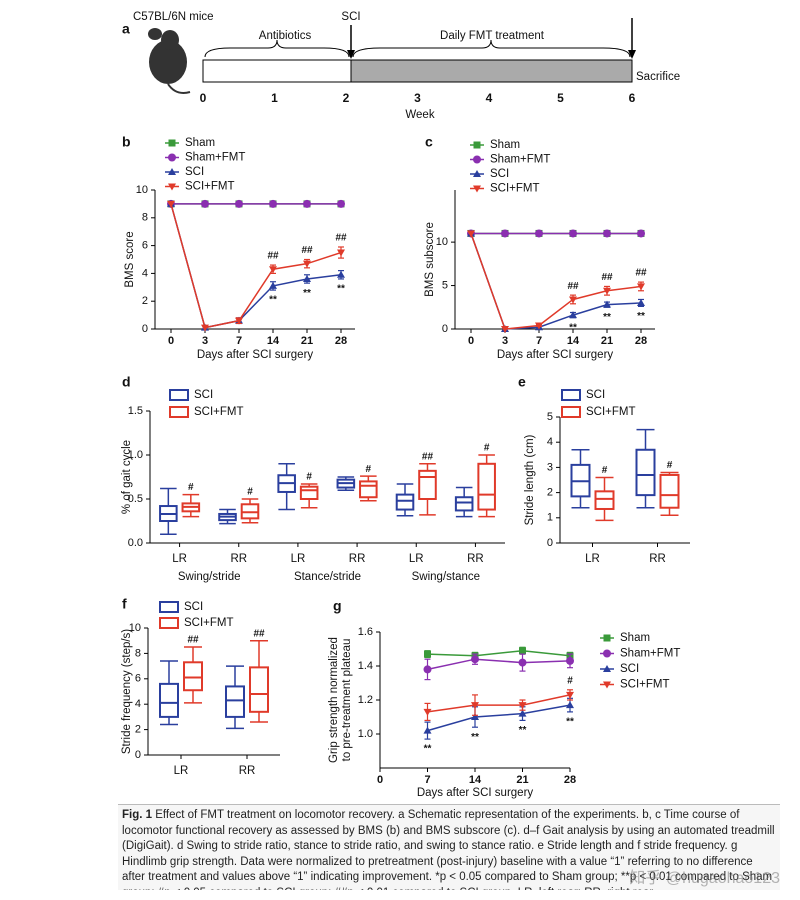  What do you see at coordinates (341, 341) in the screenshot?
I see `x-tick-label: 28` at bounding box center [341, 341].